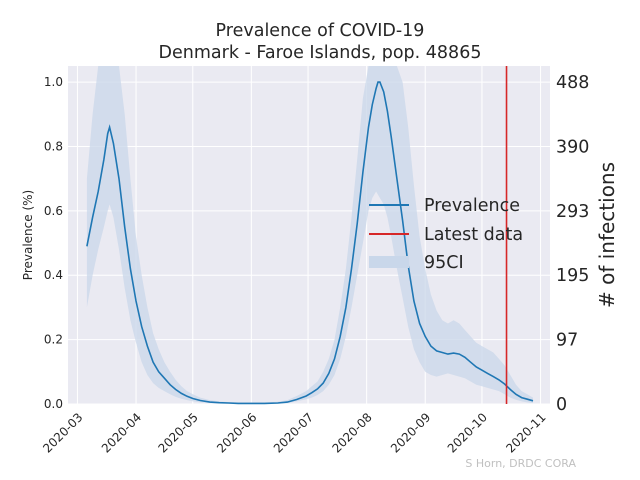  Describe the element at coordinates (520, 463) in the screenshot. I see `credit-text: S Horn, DRDC CORA` at that location.